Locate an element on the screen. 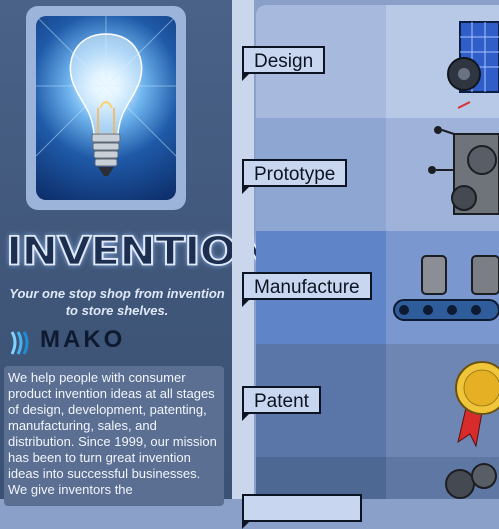 The width and height of the screenshot is (499, 529). light-bulb-image is located at coordinates (106, 108).